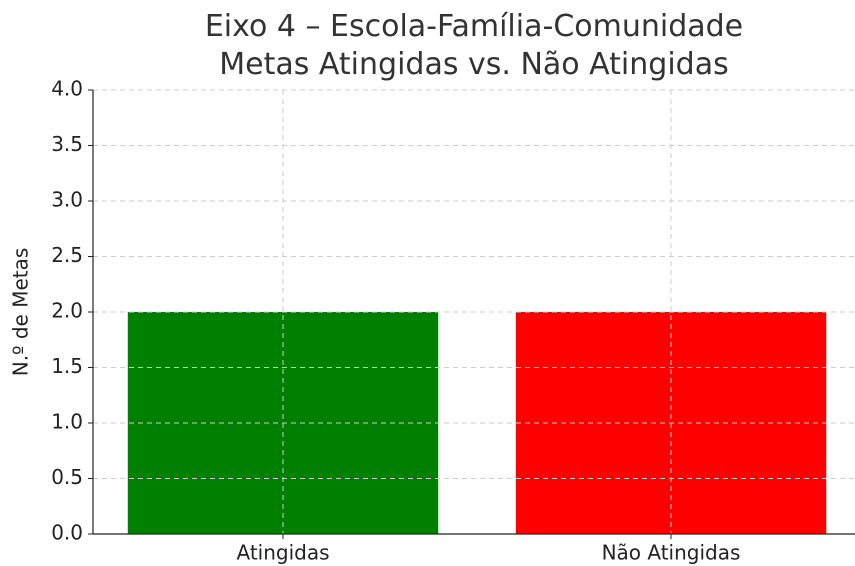  What do you see at coordinates (67, 255) in the screenshot?
I see `y-tick-label: 2.5` at bounding box center [67, 255].